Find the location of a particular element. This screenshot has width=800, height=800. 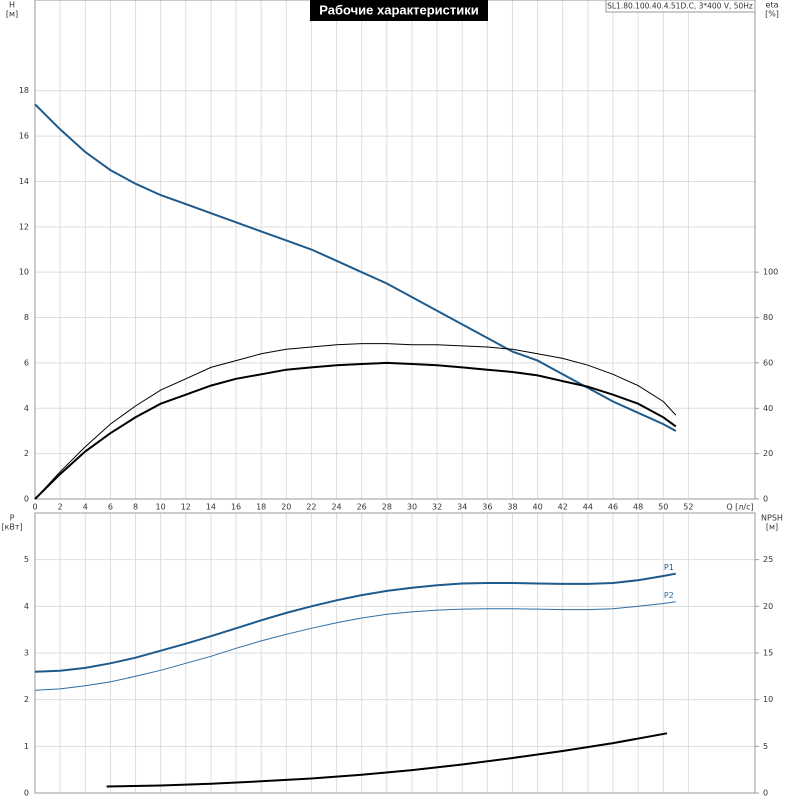

title-box is located at coordinates (399, 10).